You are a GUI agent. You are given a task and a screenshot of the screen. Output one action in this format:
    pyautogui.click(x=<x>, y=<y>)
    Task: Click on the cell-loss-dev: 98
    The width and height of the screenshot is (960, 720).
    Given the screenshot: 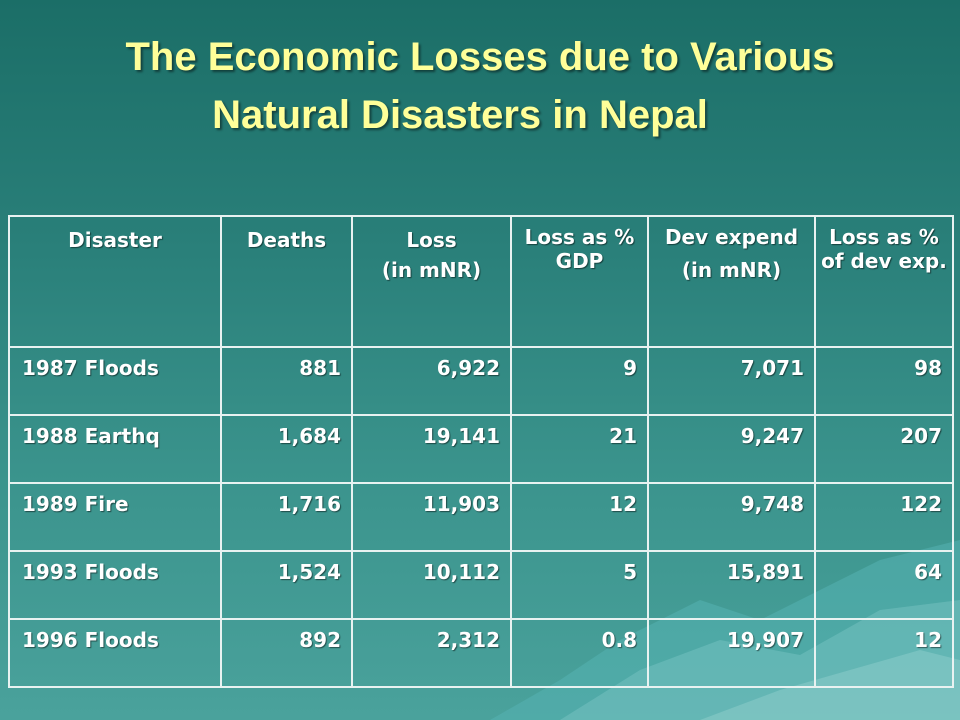 What is the action you would take?
    pyautogui.click(x=884, y=381)
    